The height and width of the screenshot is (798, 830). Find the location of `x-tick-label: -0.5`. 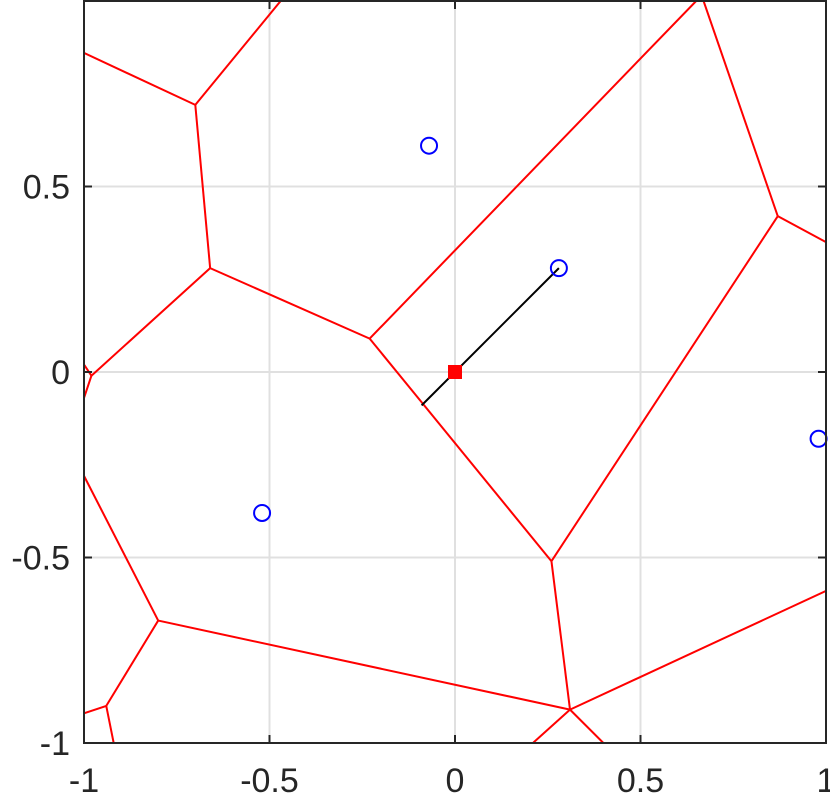

x-tick-label: -0.5 is located at coordinates (269, 780).